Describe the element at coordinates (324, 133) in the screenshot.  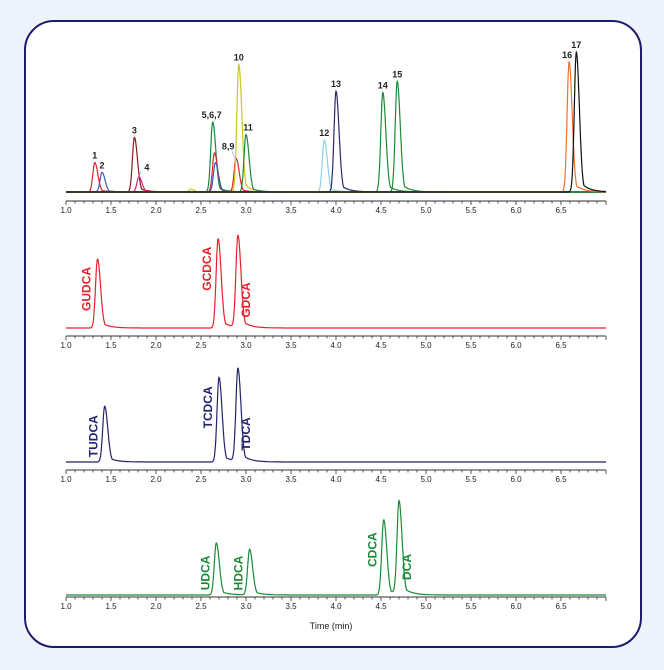
I see `peak-label-12: 12` at that location.